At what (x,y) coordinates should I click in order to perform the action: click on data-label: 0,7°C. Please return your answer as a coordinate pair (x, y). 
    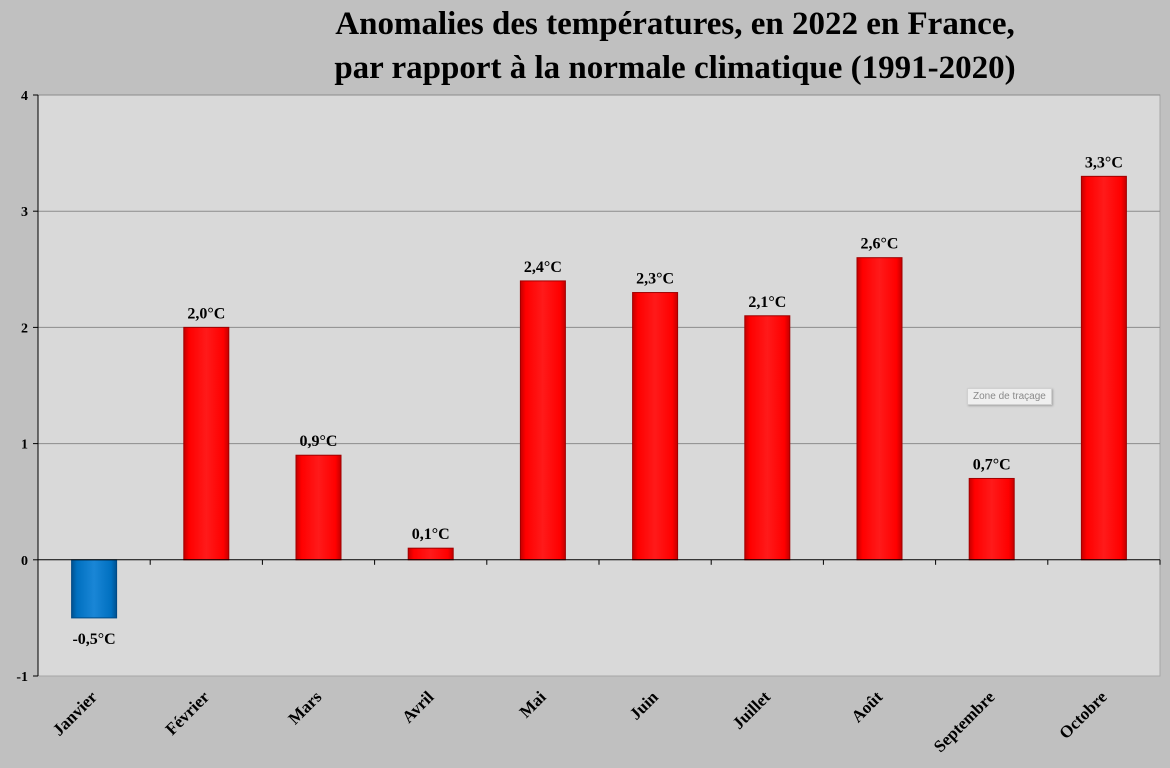
    Looking at the image, I should click on (992, 464).